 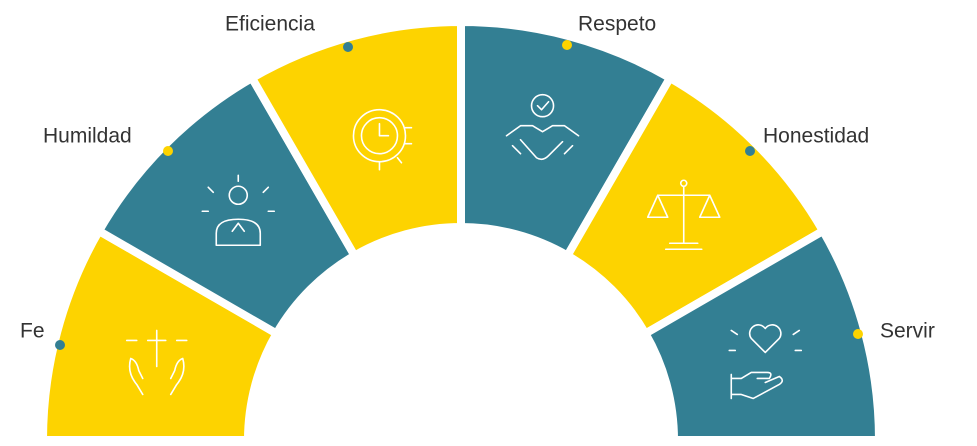 I want to click on segment-label: Honestidad, so click(x=816, y=136).